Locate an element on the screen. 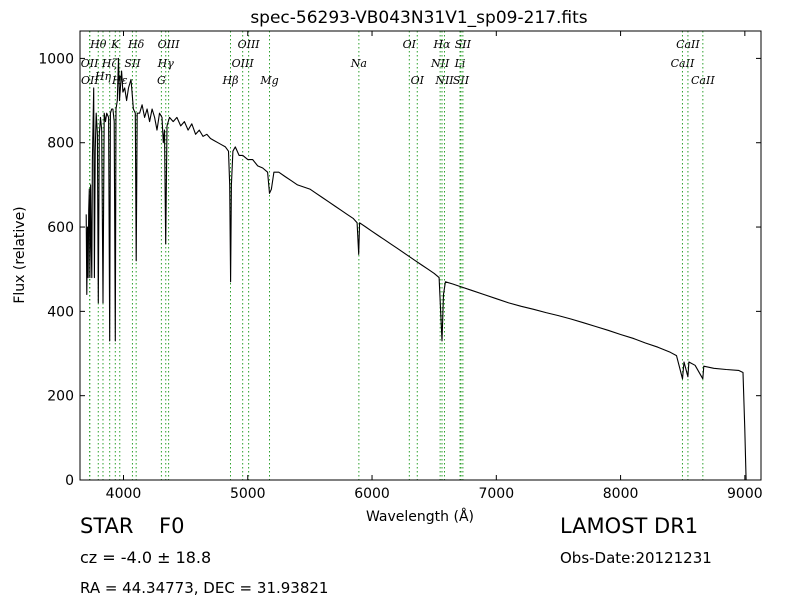 The width and height of the screenshot is (800, 600). y-axis-label: Flux (relative) is located at coordinates (20, 254).